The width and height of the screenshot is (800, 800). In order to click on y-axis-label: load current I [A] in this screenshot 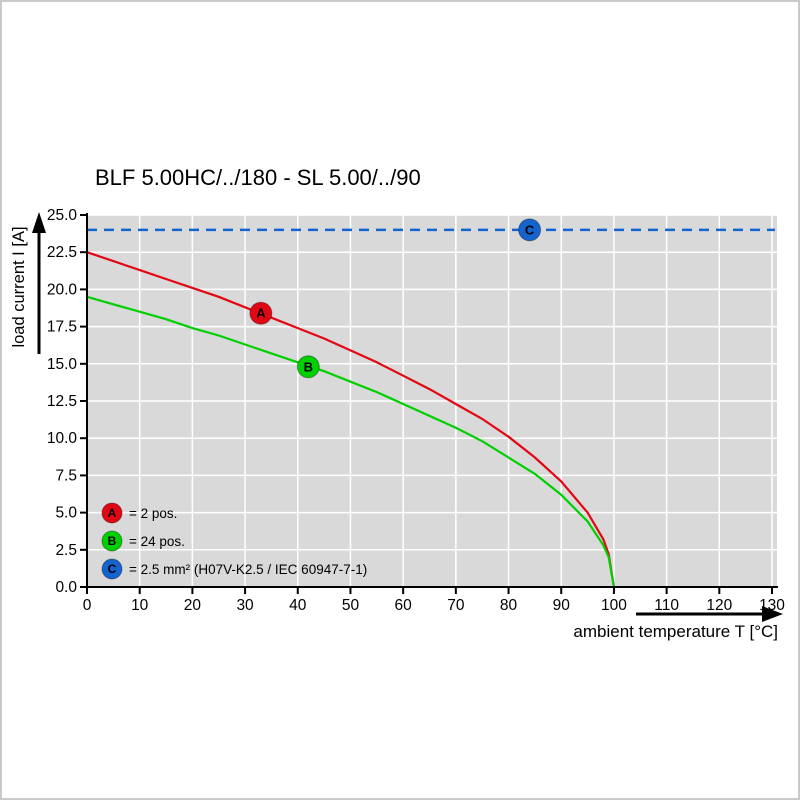, I will do `click(19, 286)`.